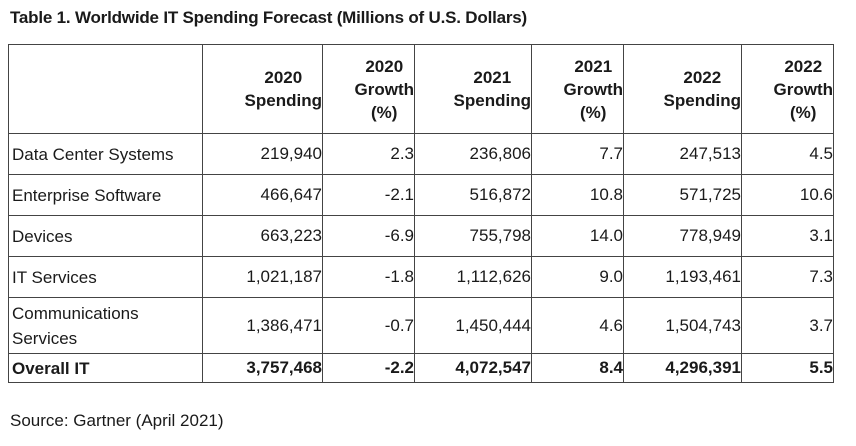 This screenshot has height=446, width=856. Describe the element at coordinates (105, 154) in the screenshot. I see `row-label: Data Center Systems` at that location.